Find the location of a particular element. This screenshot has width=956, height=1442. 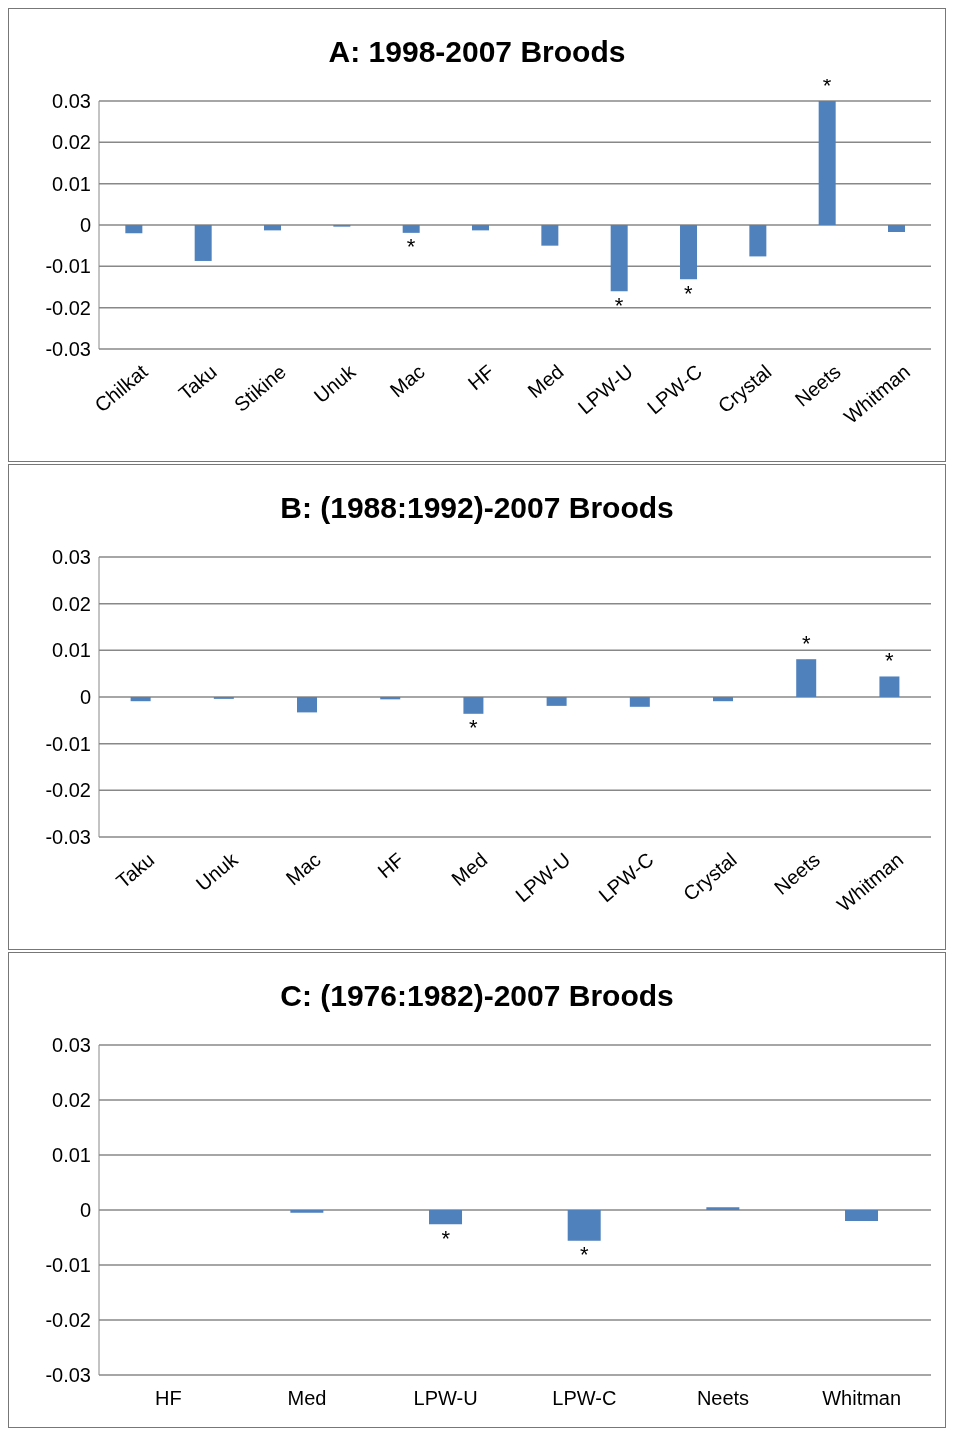

x-tick-label: LPW-C is located at coordinates (584, 1398).